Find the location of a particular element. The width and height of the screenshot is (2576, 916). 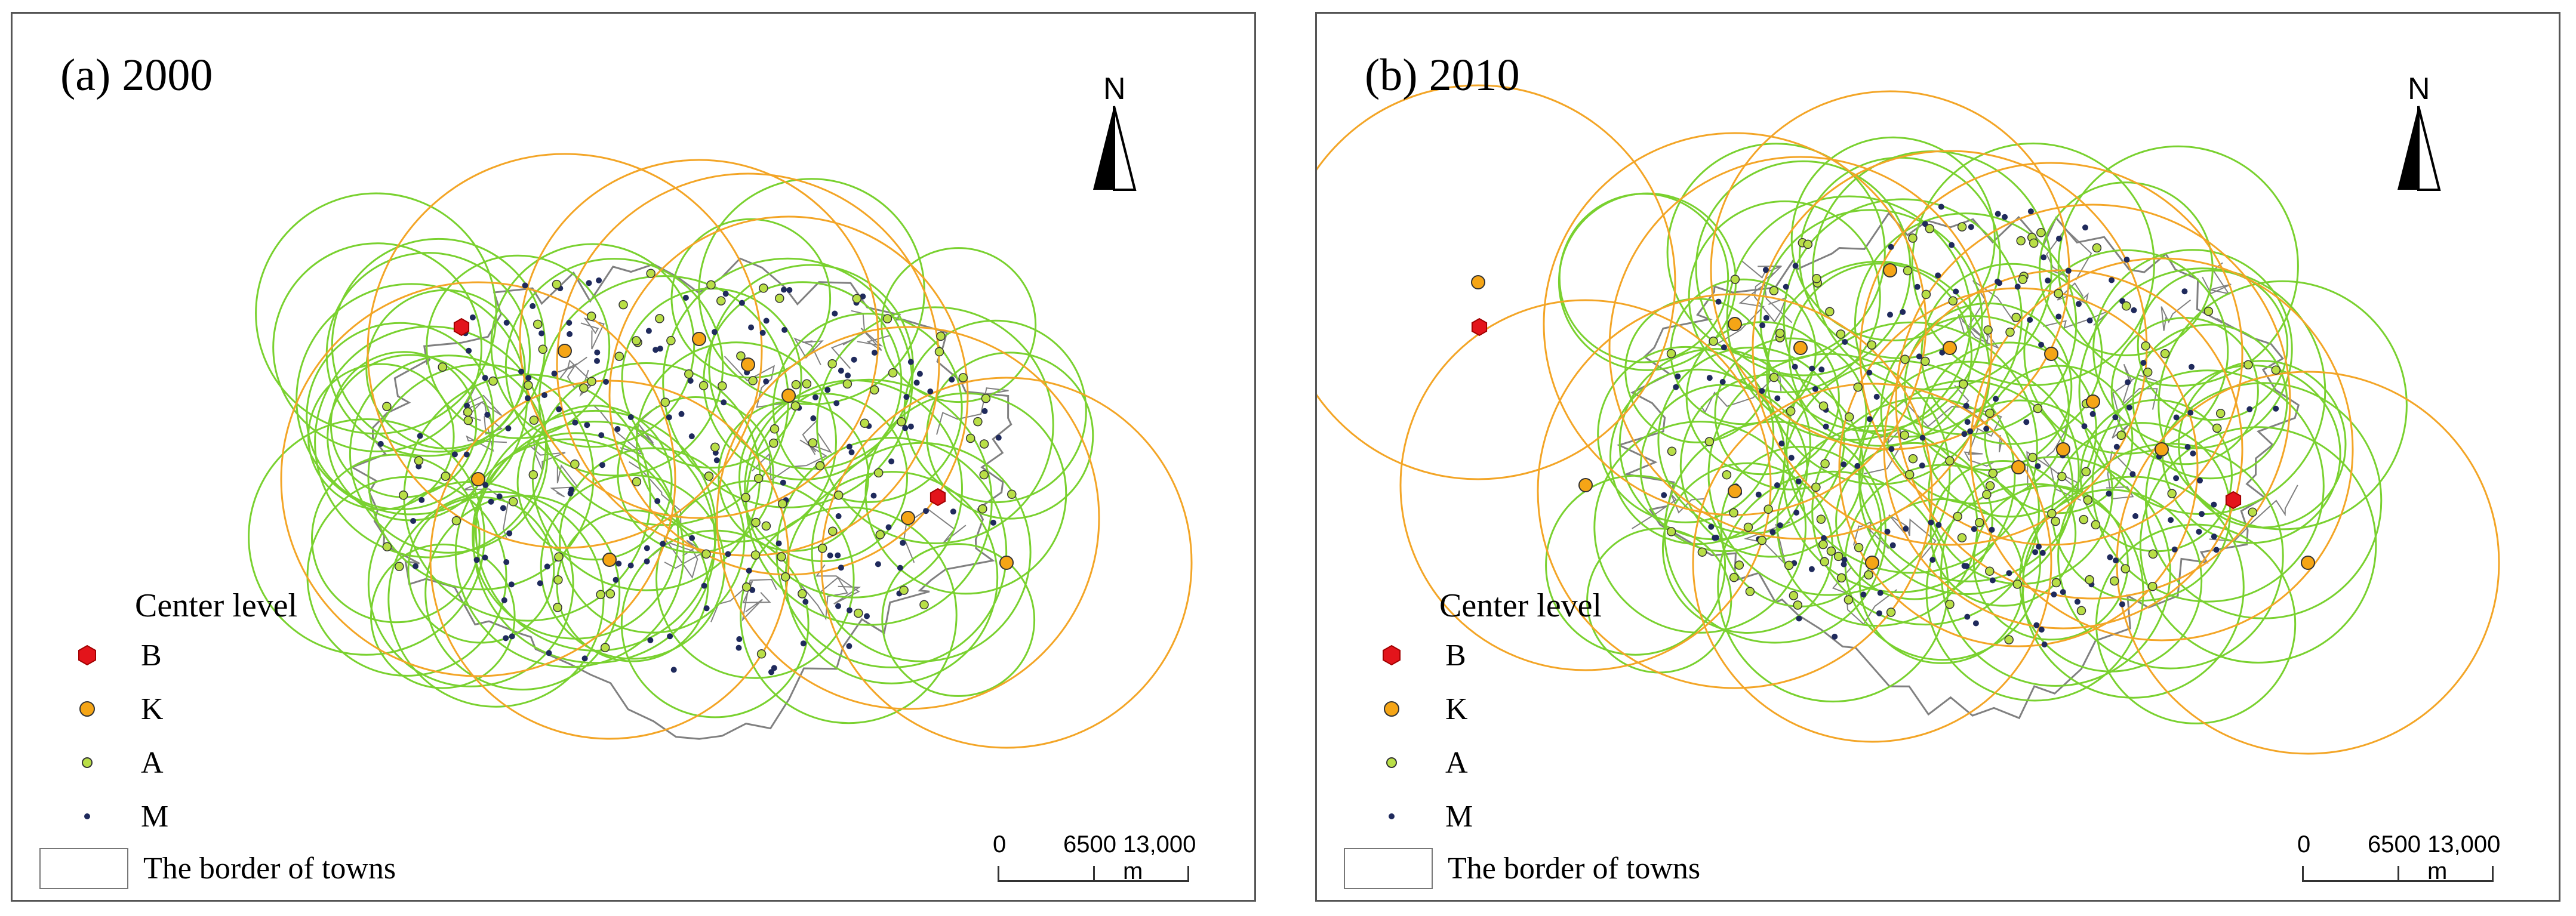

scale-label-mid: 6500 is located at coordinates (1089, 844).